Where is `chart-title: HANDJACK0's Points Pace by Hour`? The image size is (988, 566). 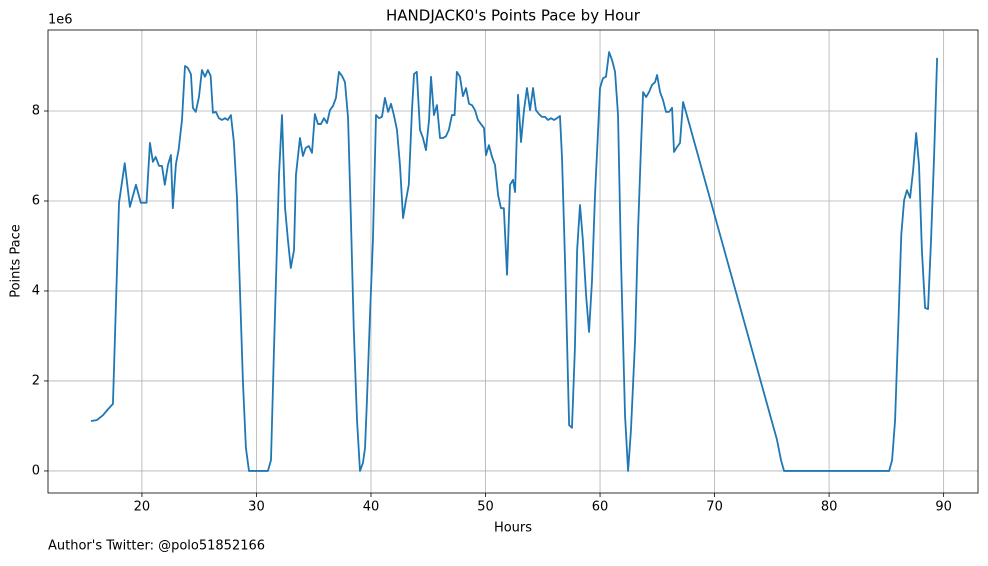
chart-title: HANDJACK0's Points Pace by Hour is located at coordinates (513, 16).